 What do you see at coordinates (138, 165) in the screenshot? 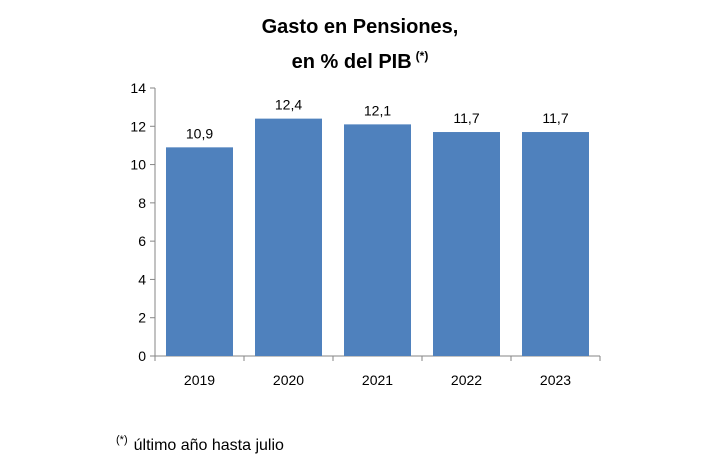
I see `y-tick-label: 10` at bounding box center [138, 165].